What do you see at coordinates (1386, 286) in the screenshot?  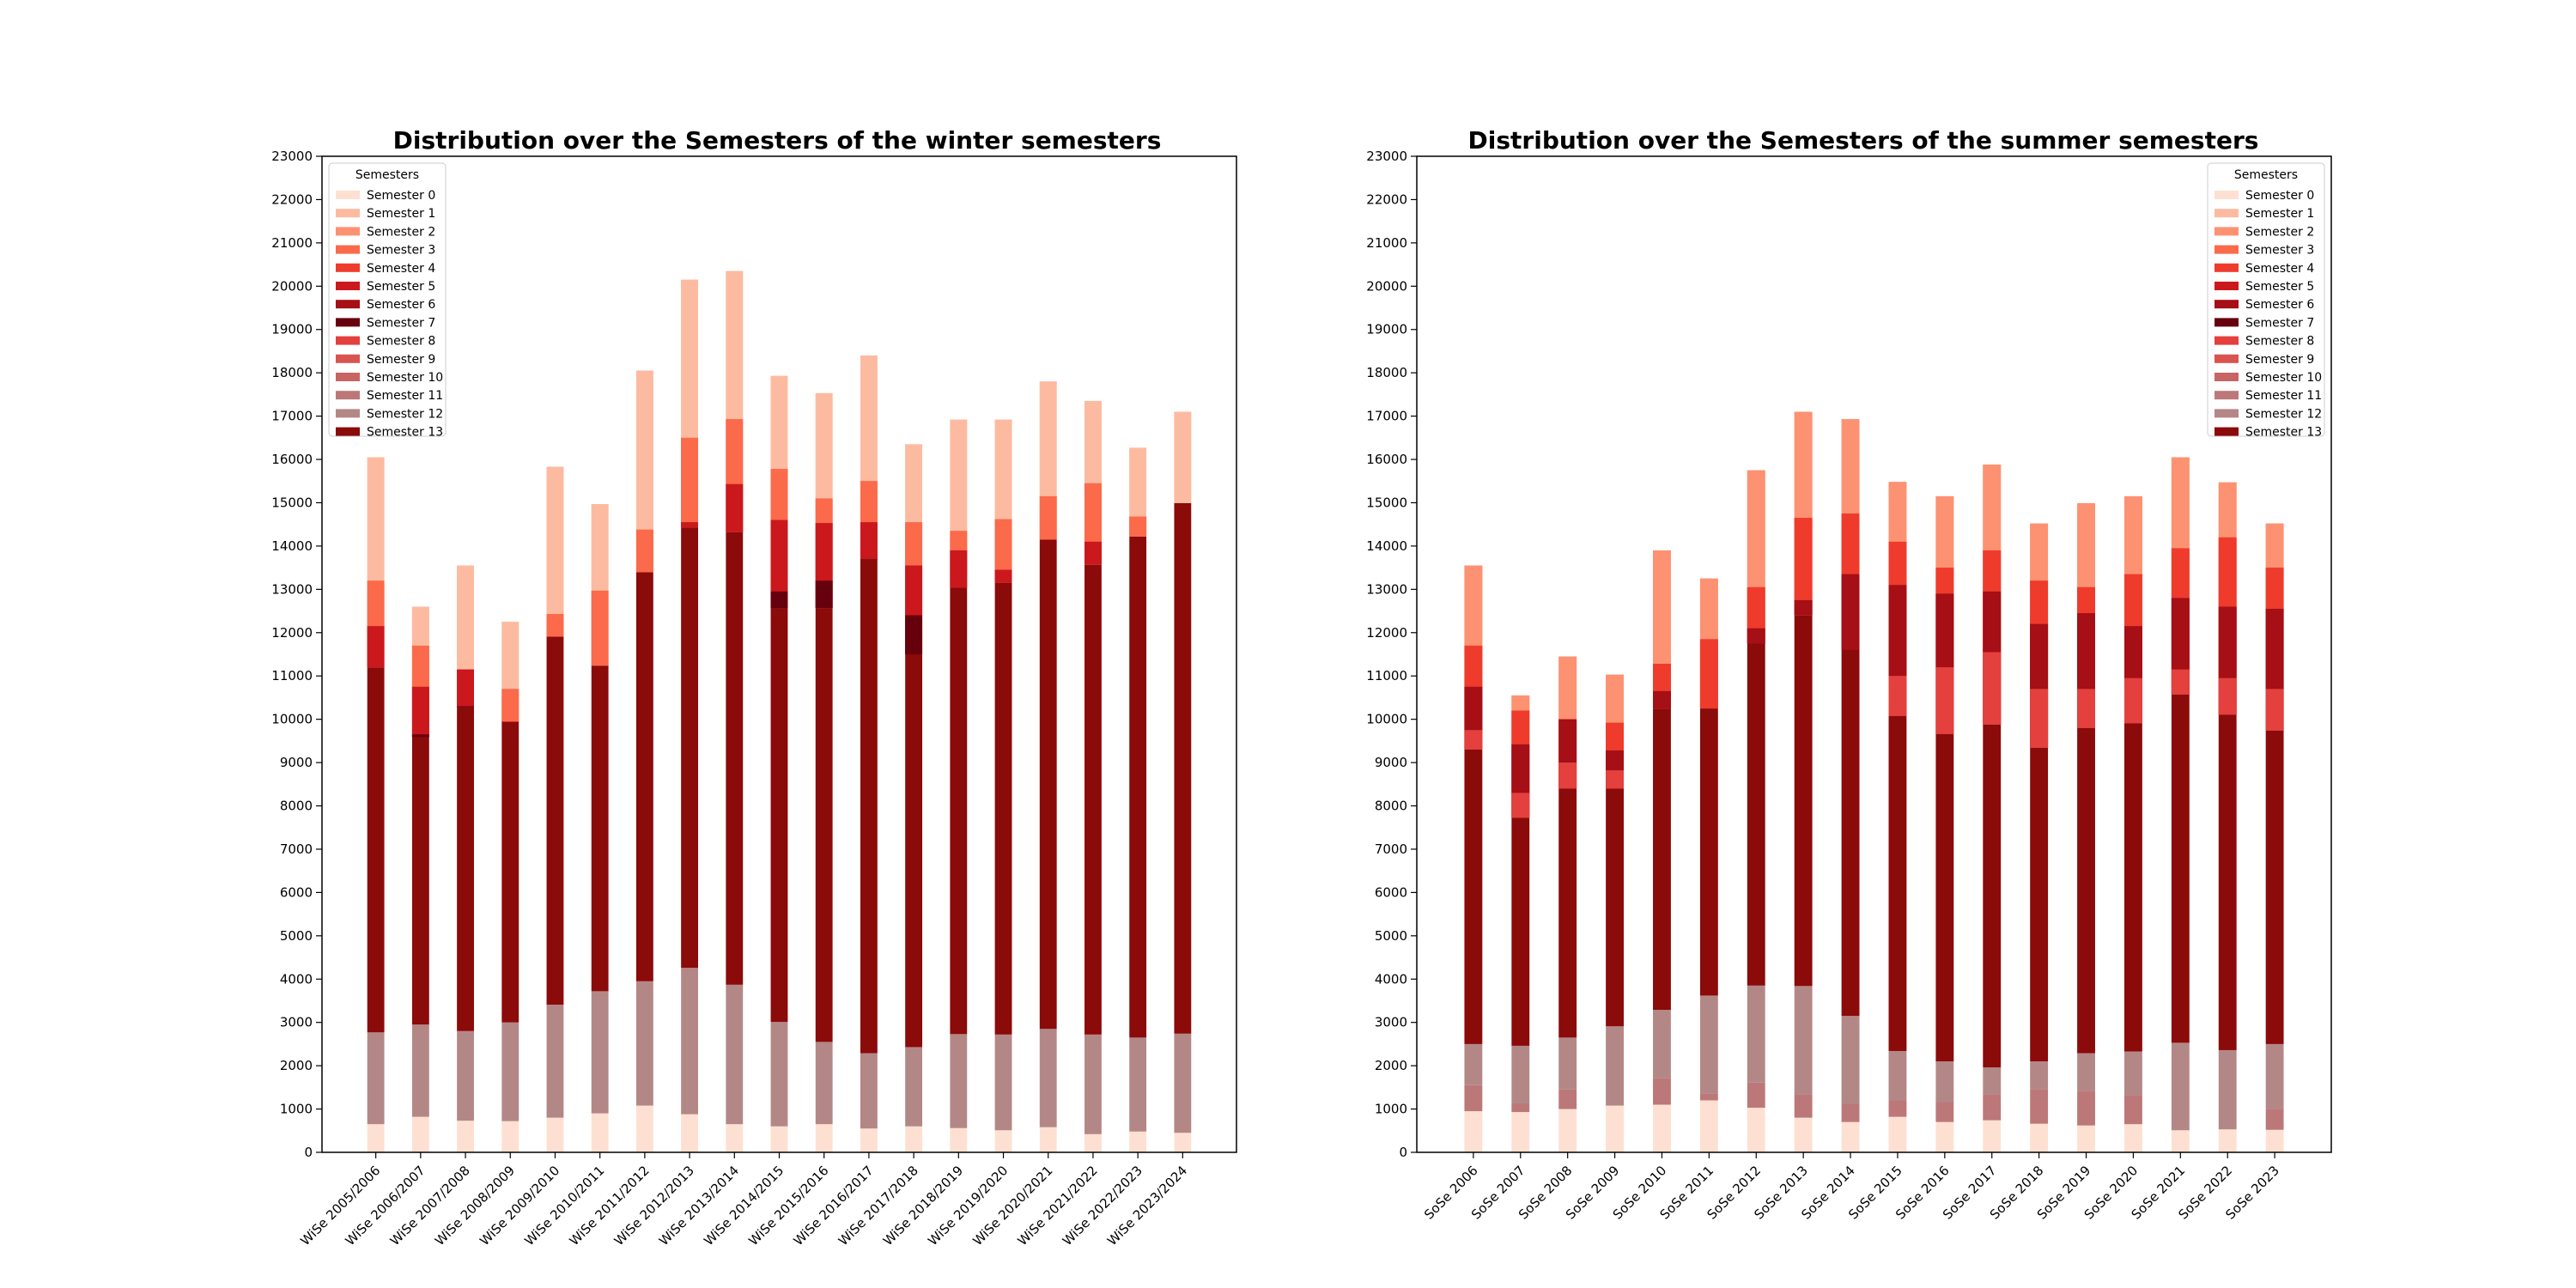 I see `y-tick-label: 20000` at bounding box center [1386, 286].